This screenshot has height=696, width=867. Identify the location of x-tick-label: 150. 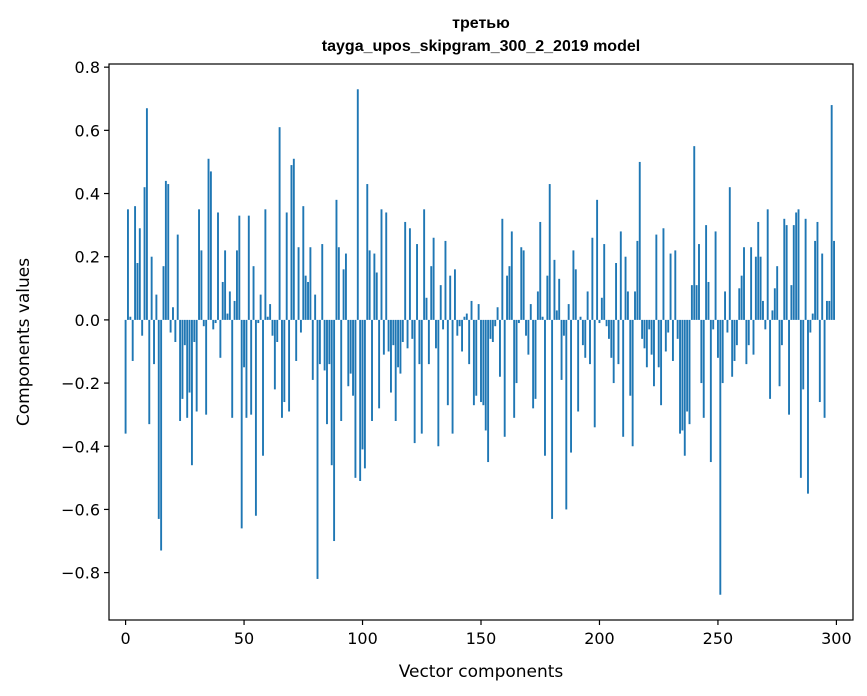
(481, 638).